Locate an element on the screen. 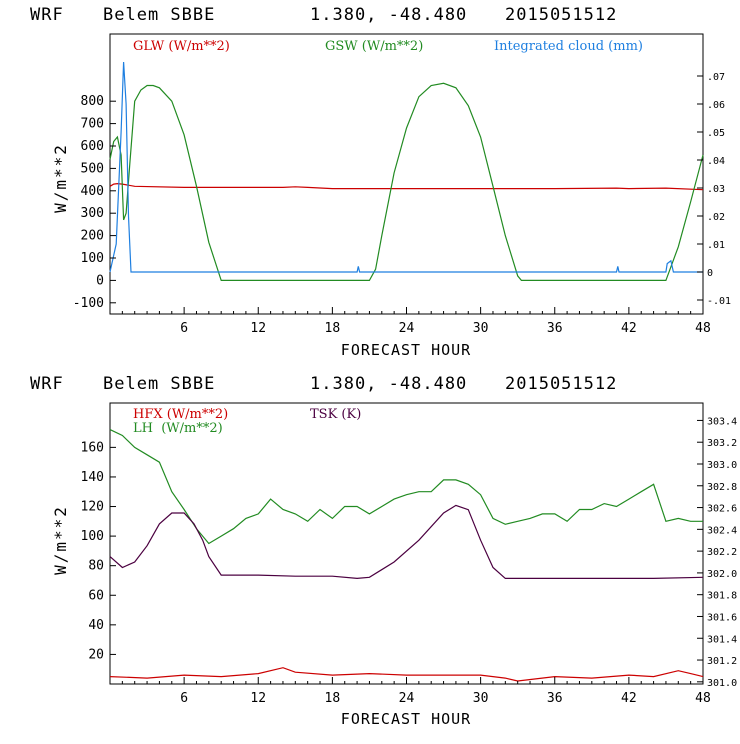  bottom-yaxis-ticks: 20 40 60 80 100 120 140 160 is located at coordinates (98, 551).